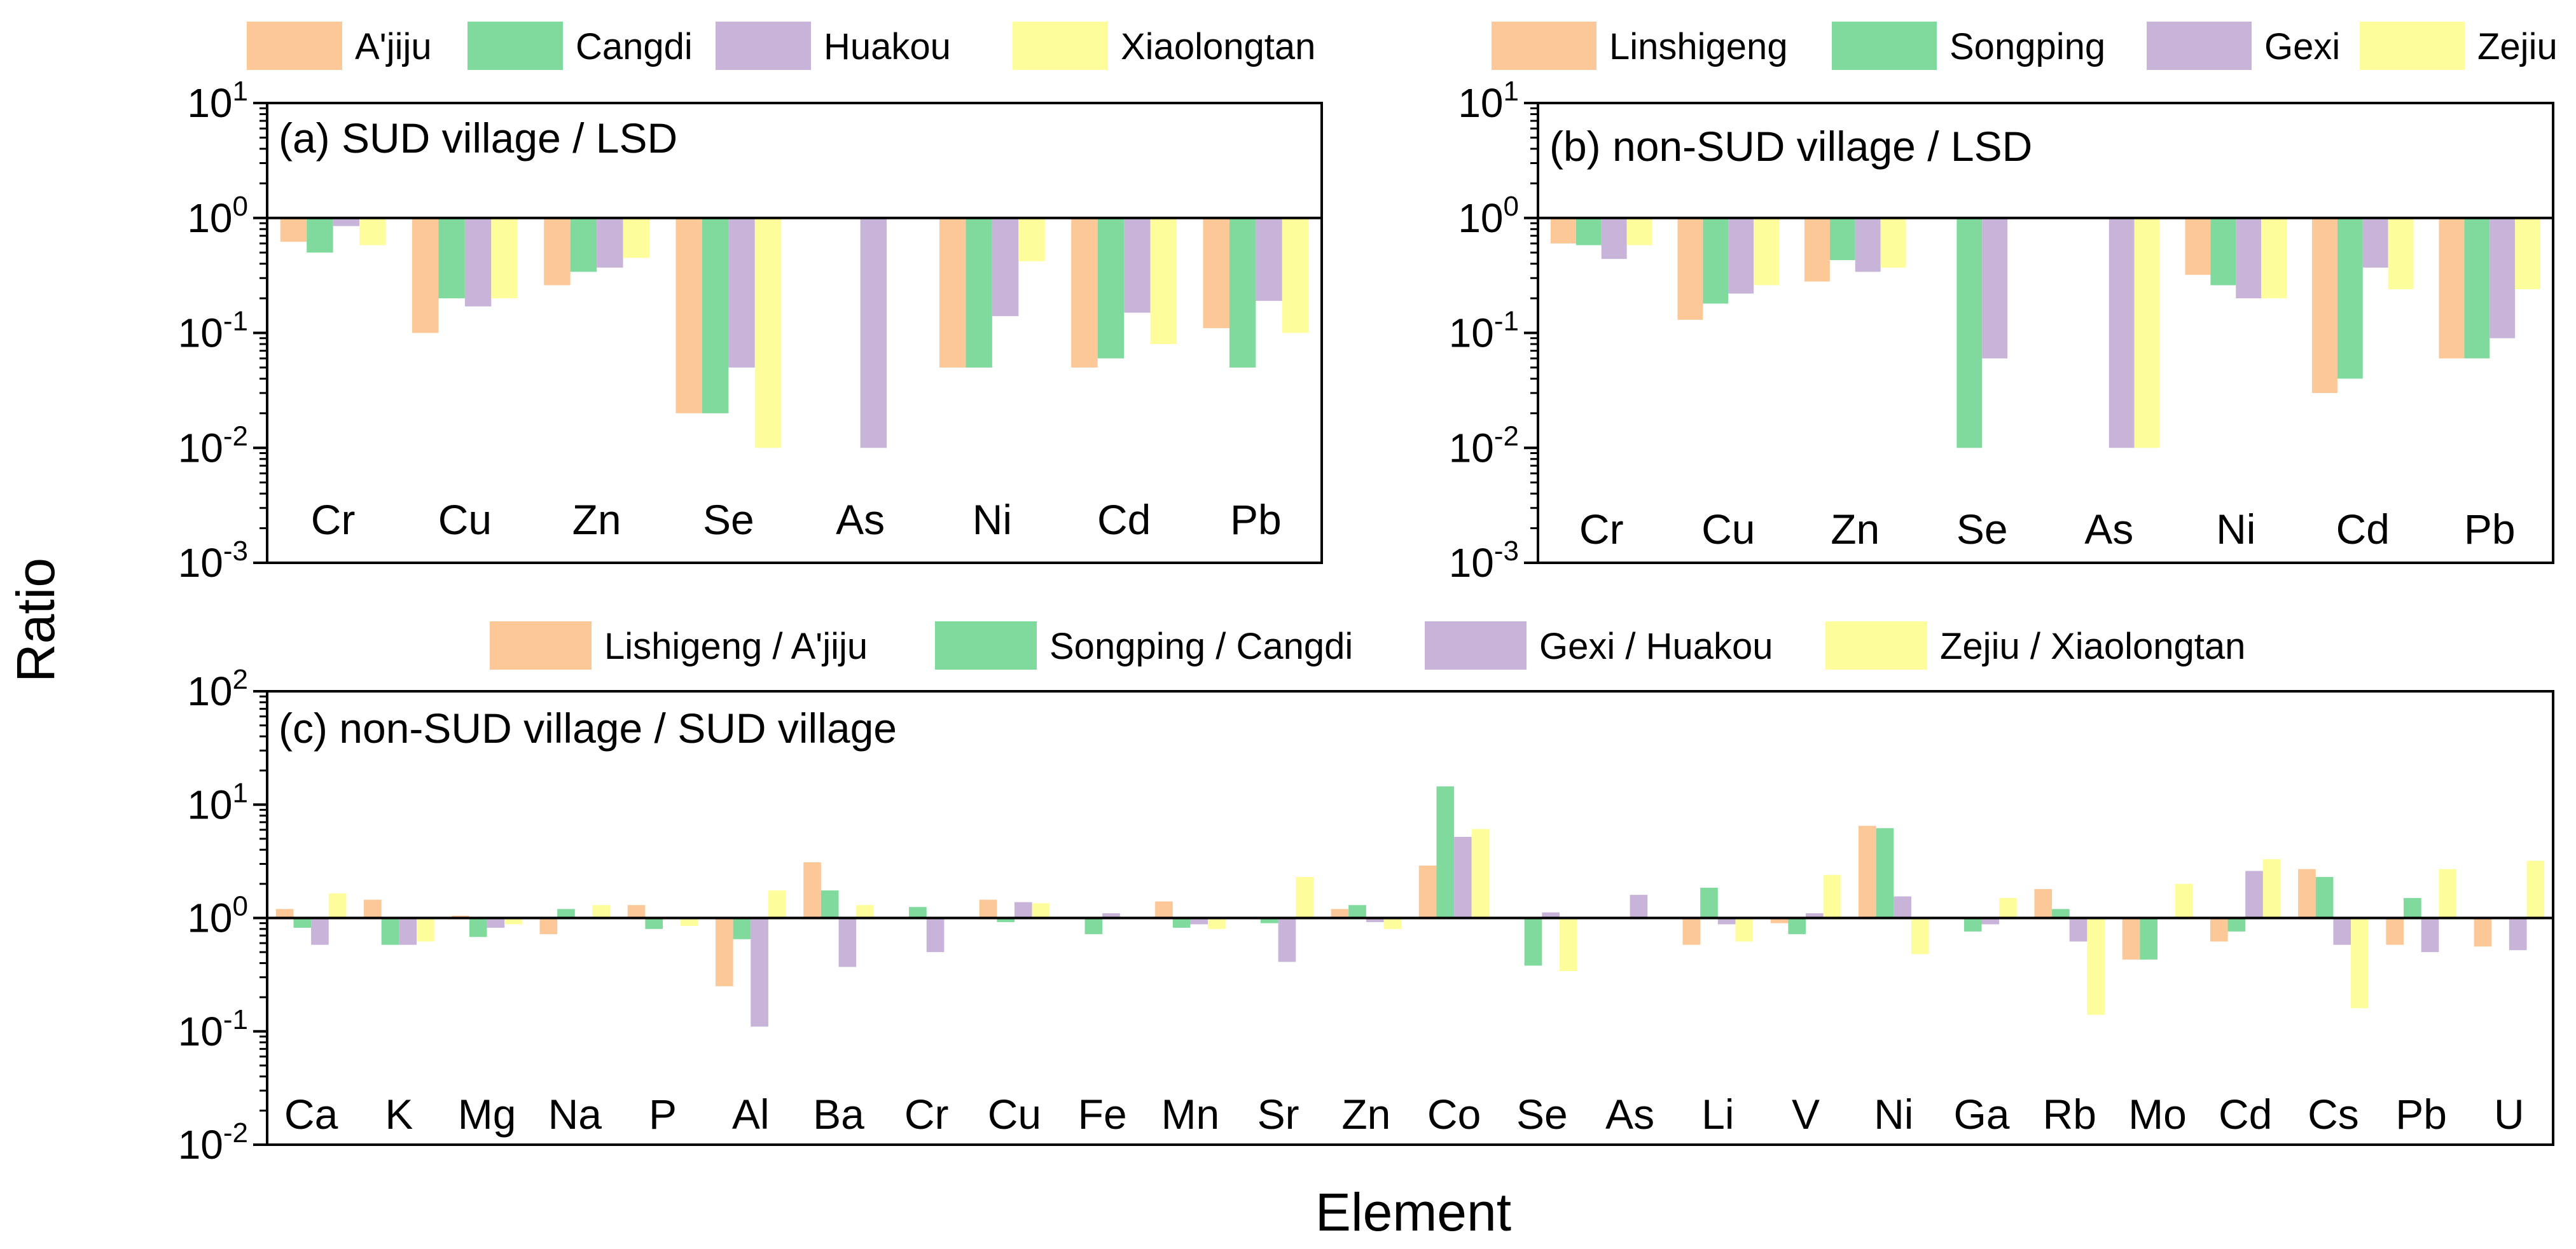 The image size is (2576, 1249). I want to click on legend-label: Zejiu / Xiaolongtan, so click(2092, 646).